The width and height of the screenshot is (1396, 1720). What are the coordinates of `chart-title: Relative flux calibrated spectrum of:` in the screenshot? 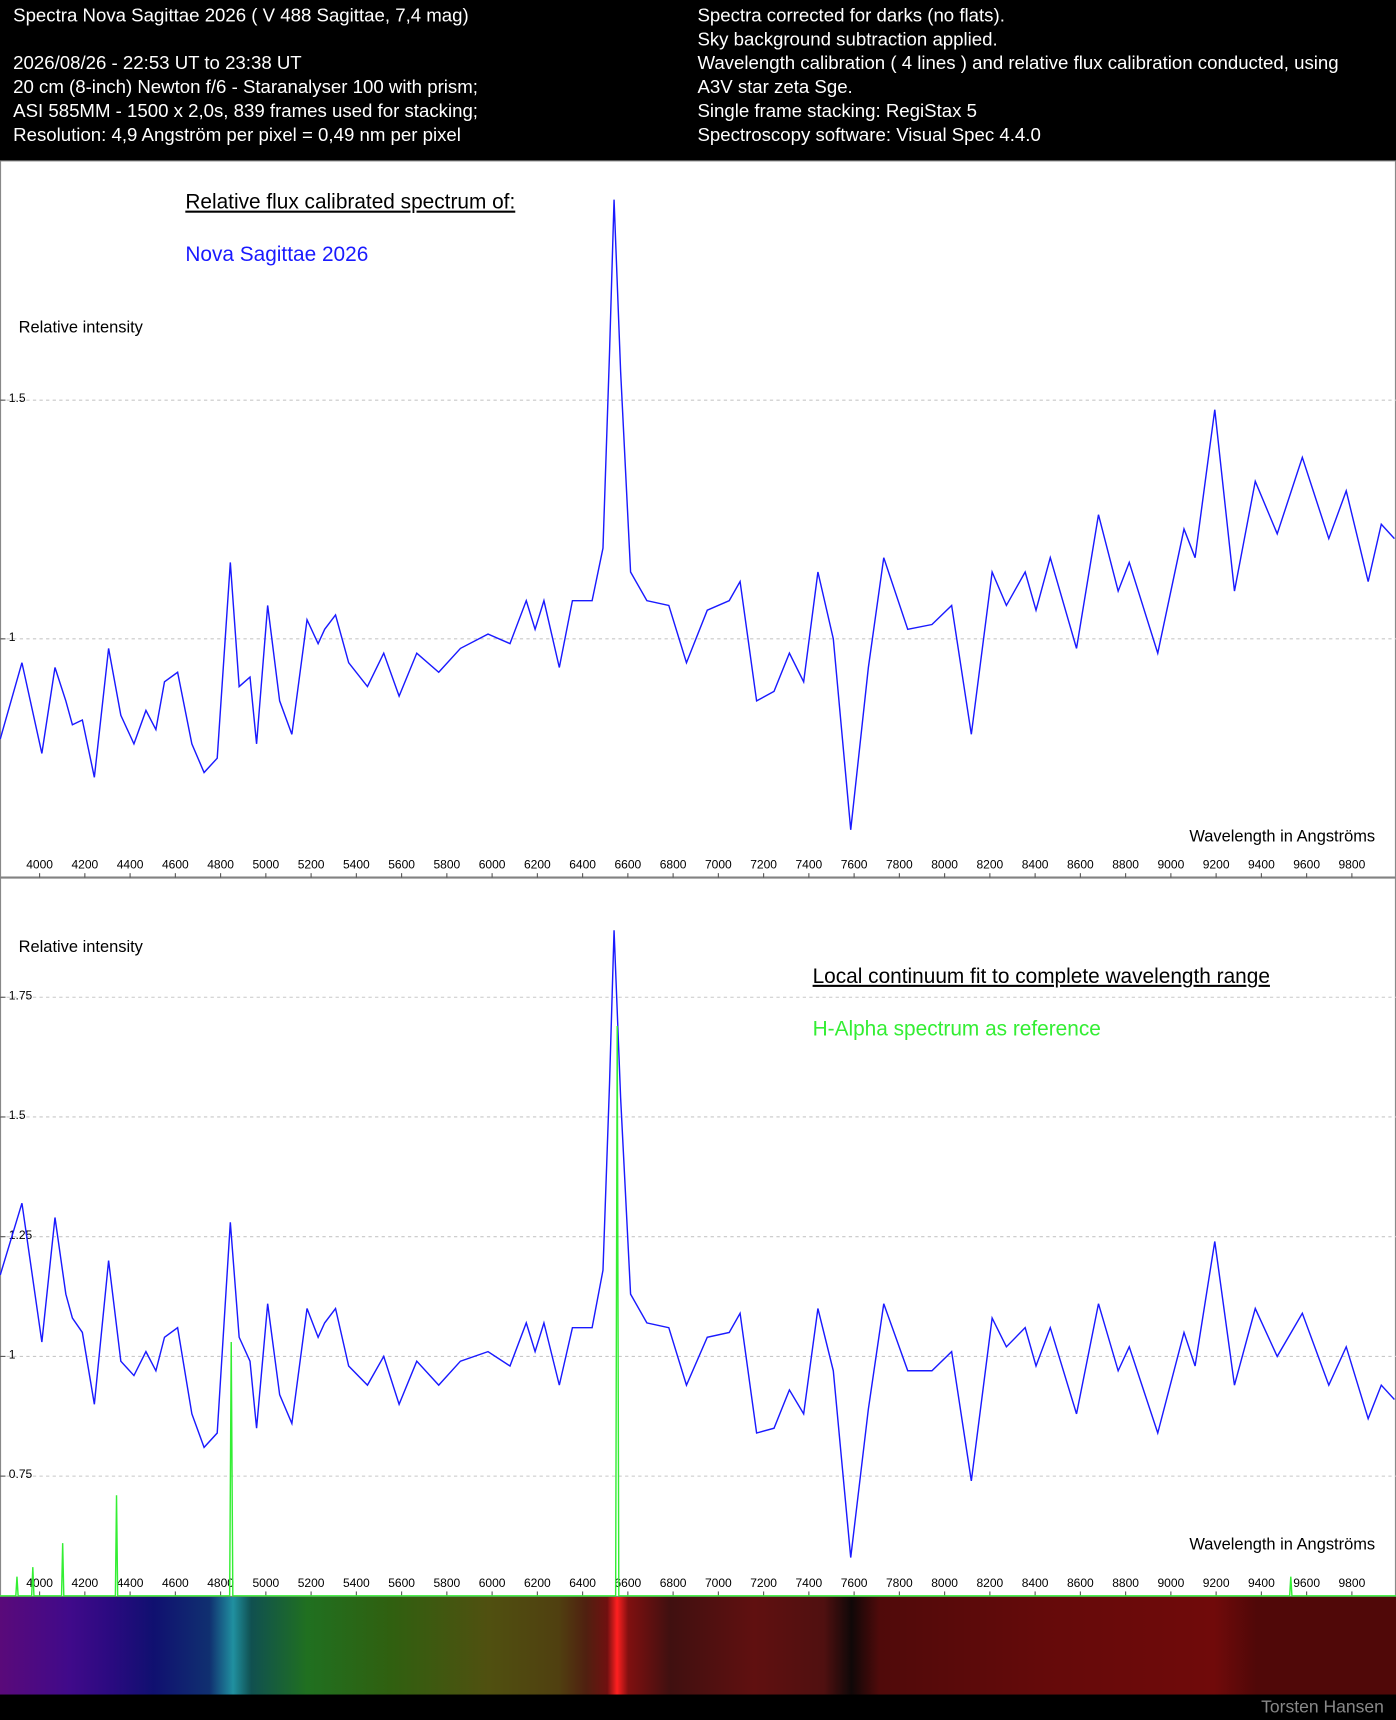 It's located at (350, 202).